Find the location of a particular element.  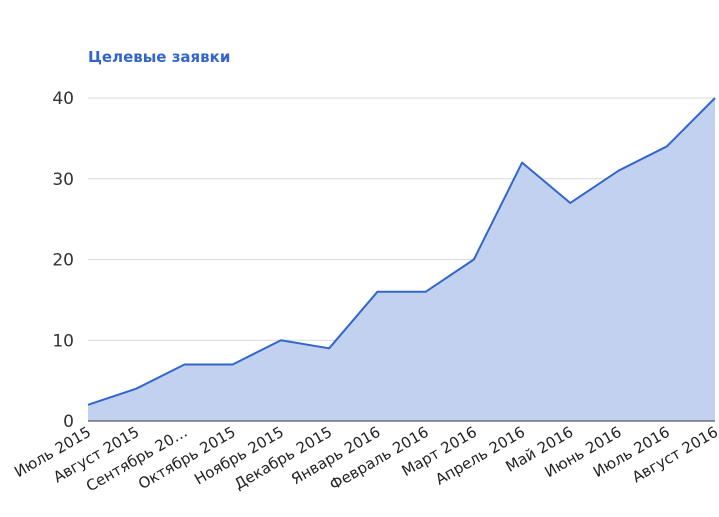

y-tick-label: 30 is located at coordinates (63, 180).